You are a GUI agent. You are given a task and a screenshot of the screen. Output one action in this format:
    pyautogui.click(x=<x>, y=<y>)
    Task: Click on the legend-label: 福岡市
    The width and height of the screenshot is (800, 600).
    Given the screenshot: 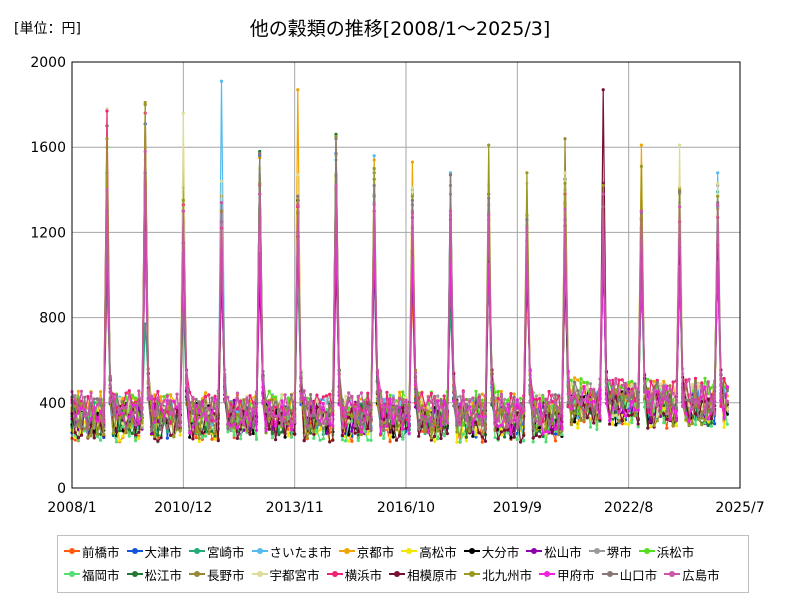 What is the action you would take?
    pyautogui.click(x=101, y=575)
    